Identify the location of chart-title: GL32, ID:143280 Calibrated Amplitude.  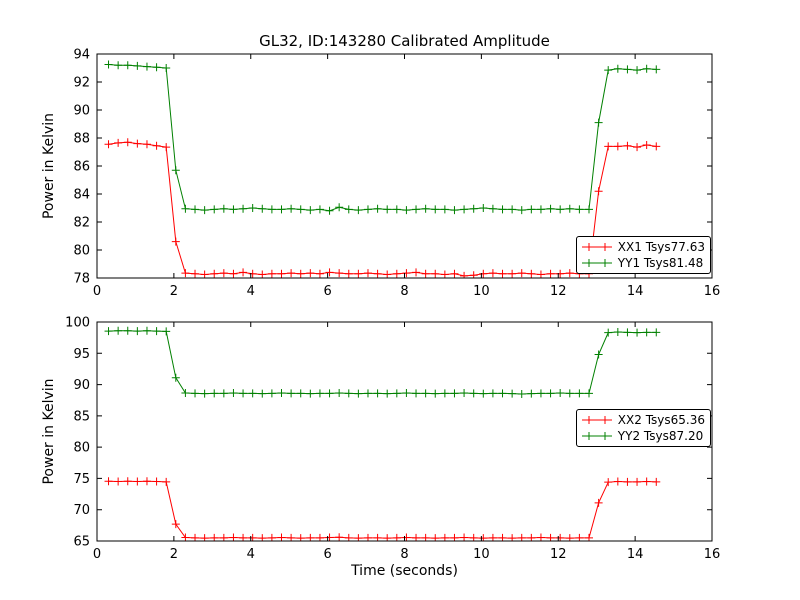
(404, 41).